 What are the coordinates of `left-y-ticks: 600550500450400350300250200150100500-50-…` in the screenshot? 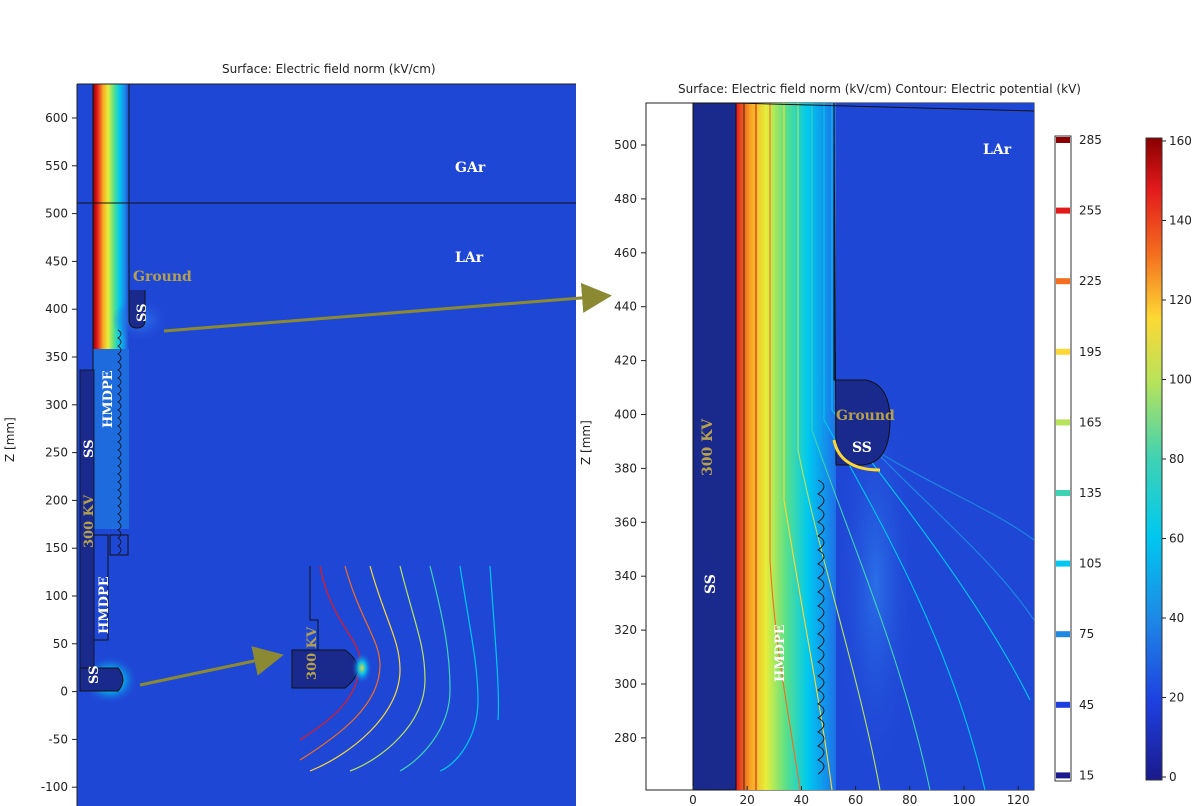 It's located at (59, 452).